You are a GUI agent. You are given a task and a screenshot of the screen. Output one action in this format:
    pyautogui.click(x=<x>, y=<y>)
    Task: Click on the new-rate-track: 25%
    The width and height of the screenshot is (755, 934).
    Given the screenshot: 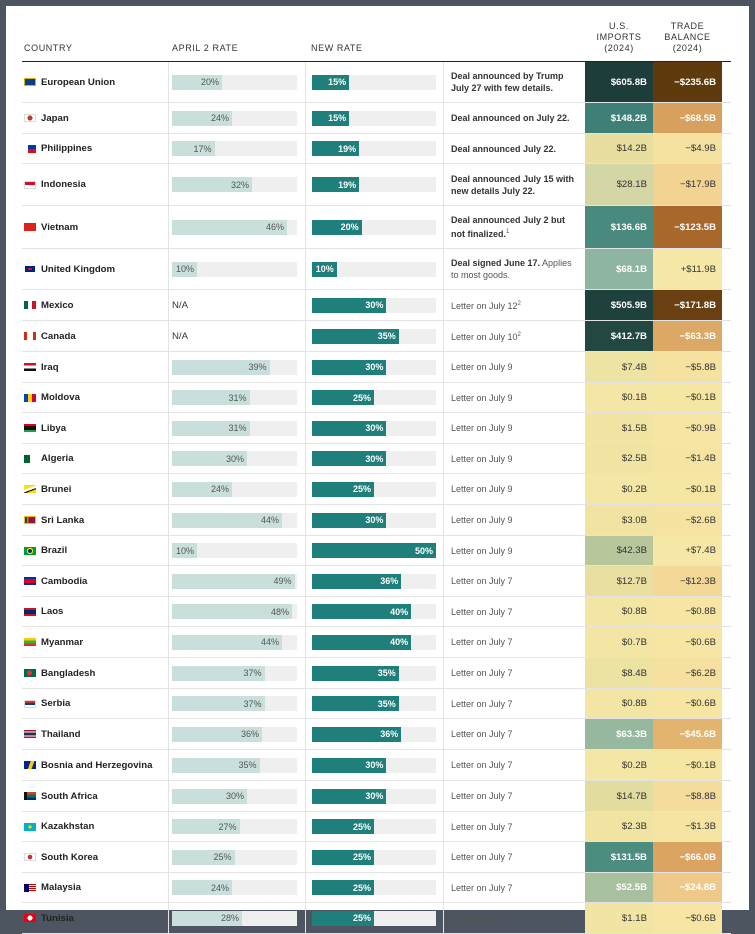 What is the action you would take?
    pyautogui.click(x=374, y=887)
    